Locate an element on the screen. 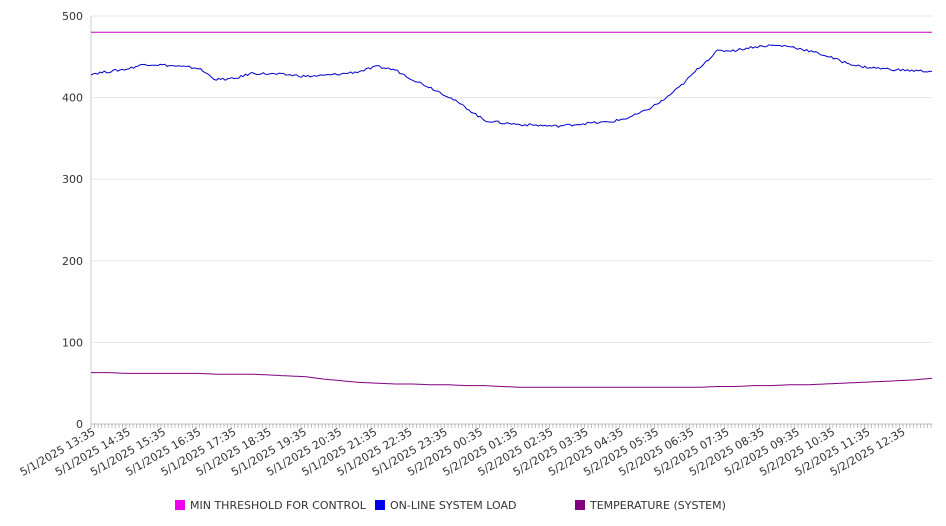 This screenshot has width=946, height=526. series-line-on-line-system-load is located at coordinates (511, 86).